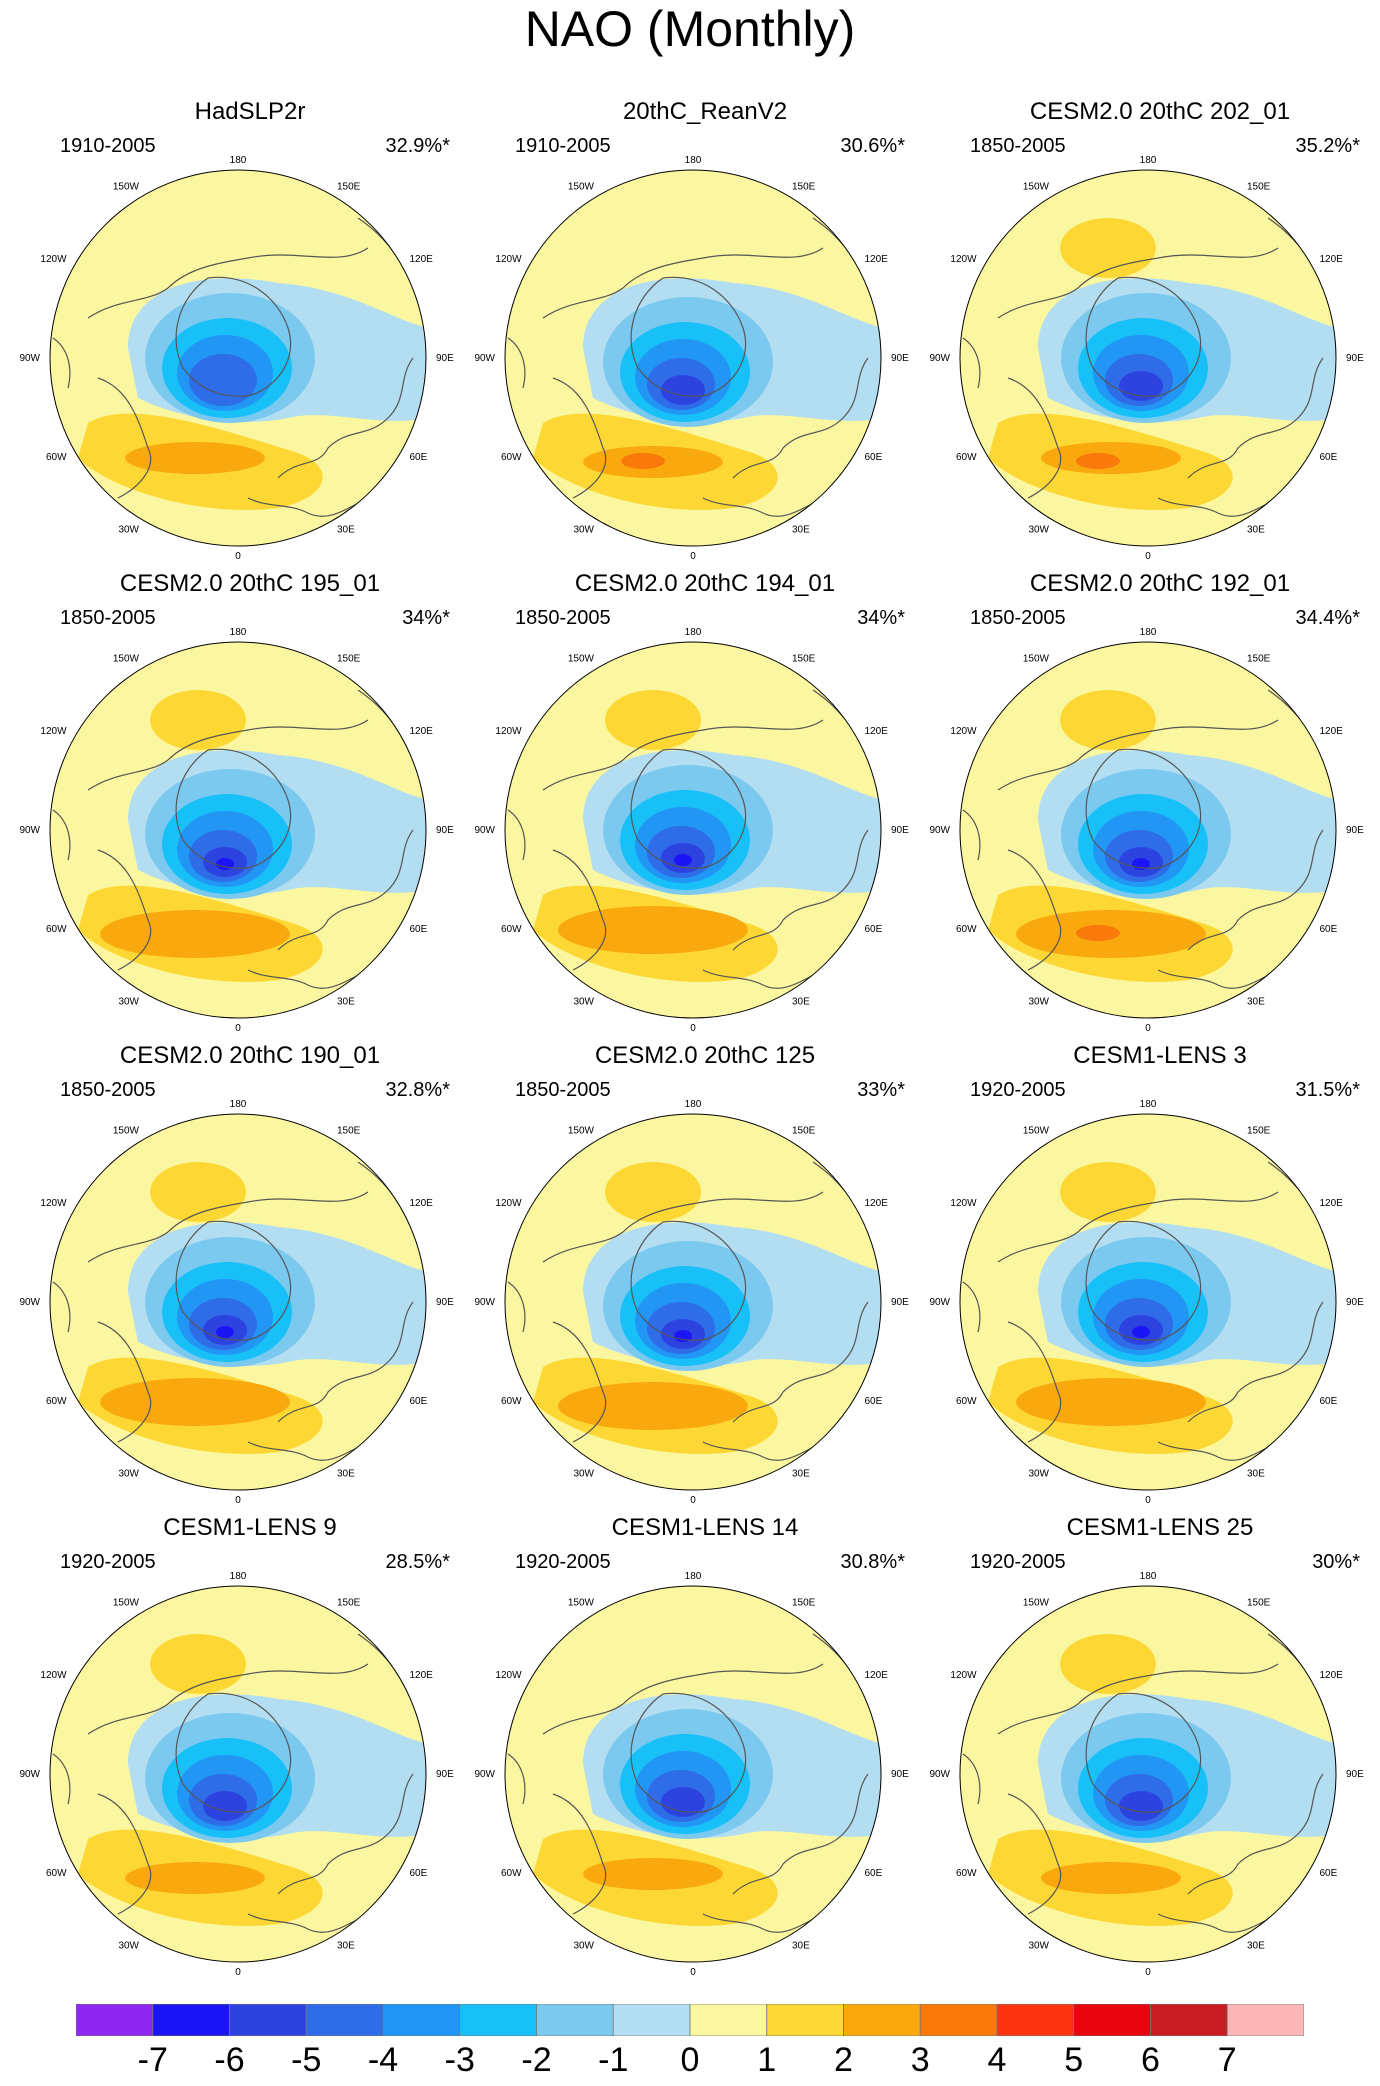  What do you see at coordinates (383, 2060) in the screenshot?
I see `colorbar-tick-label: -4` at bounding box center [383, 2060].